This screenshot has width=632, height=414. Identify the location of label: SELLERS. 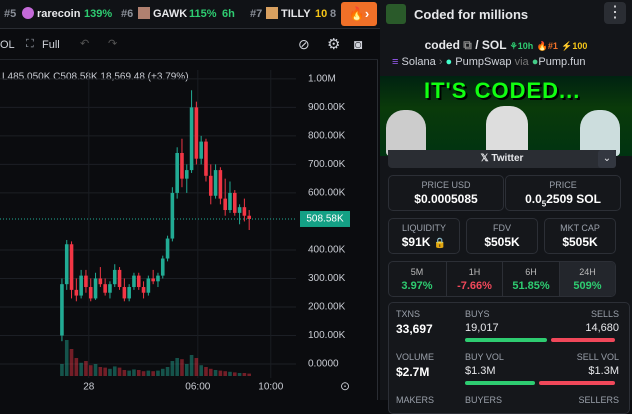
(598, 400).